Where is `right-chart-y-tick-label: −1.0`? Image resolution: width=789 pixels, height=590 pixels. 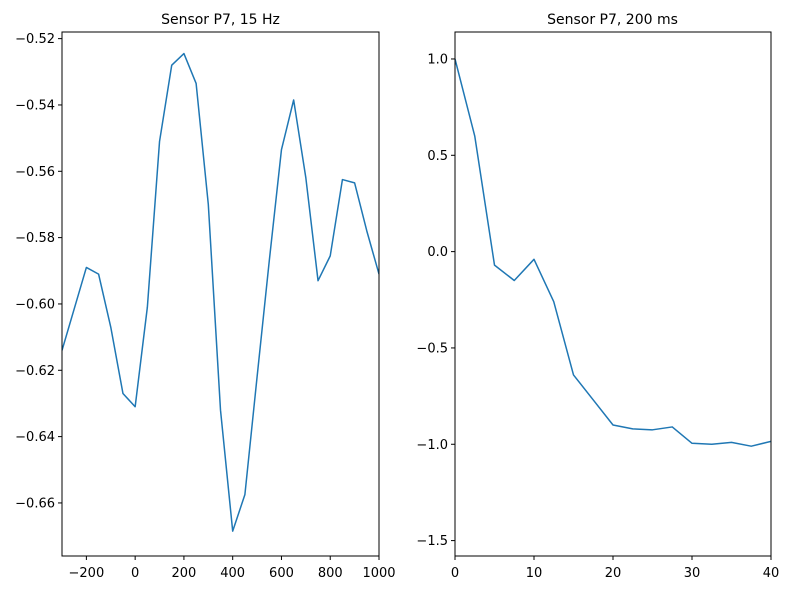
right-chart-y-tick-label: −1.0 is located at coordinates (432, 445).